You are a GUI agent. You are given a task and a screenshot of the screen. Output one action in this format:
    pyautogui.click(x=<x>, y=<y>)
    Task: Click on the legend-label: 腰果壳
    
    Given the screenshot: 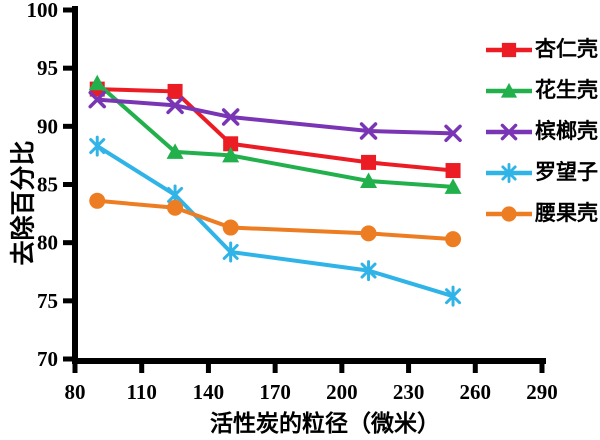 What is the action you would take?
    pyautogui.click(x=566, y=213)
    